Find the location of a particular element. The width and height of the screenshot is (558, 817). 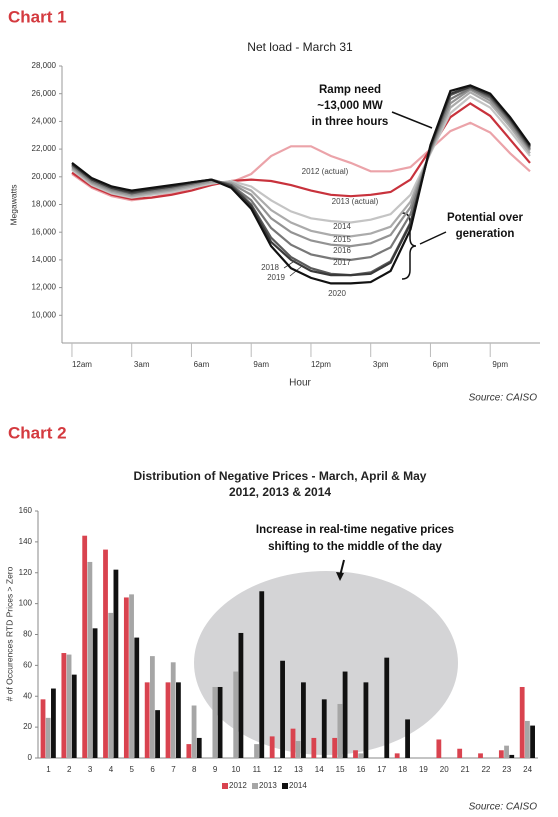

x-tick-label: 16 is located at coordinates (360, 769).